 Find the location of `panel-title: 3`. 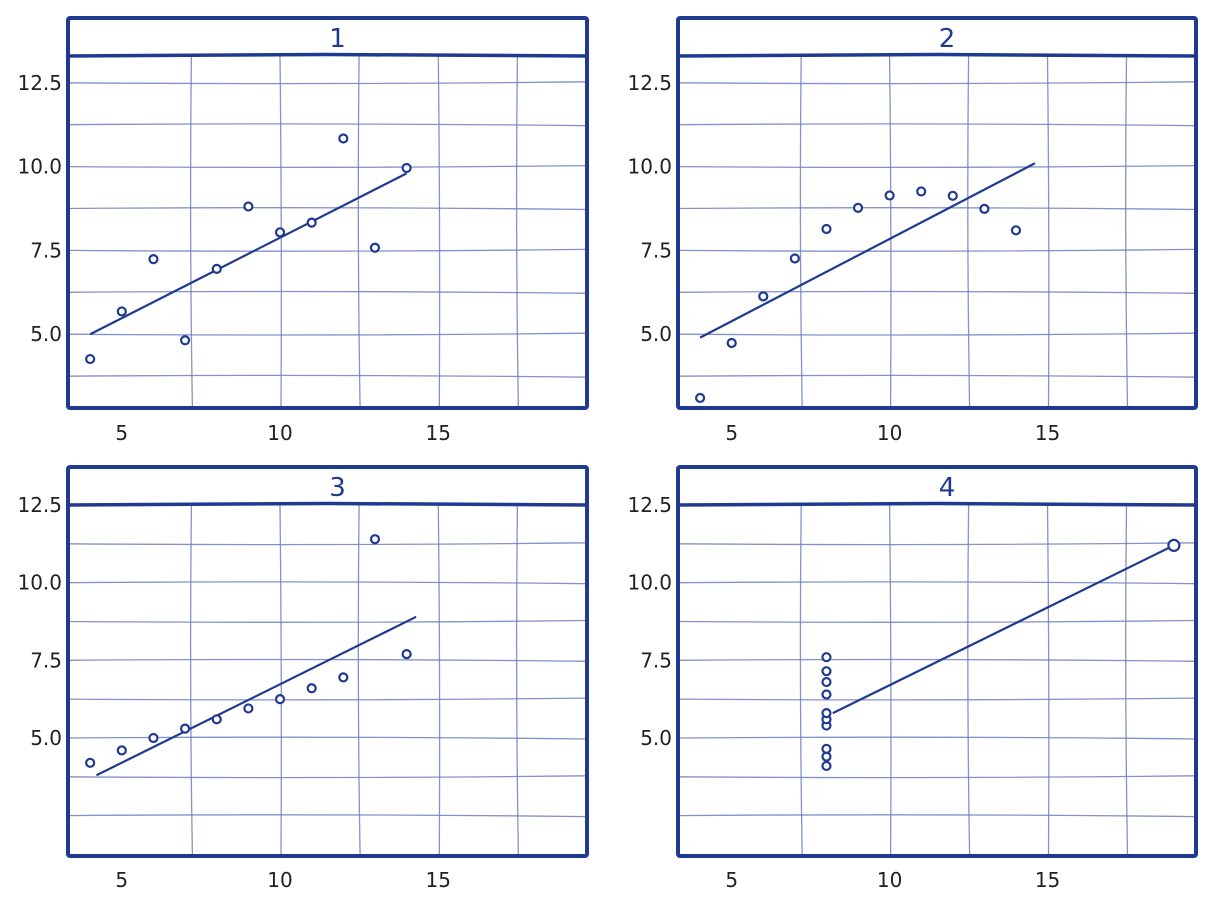

panel-title: 3 is located at coordinates (337, 488).